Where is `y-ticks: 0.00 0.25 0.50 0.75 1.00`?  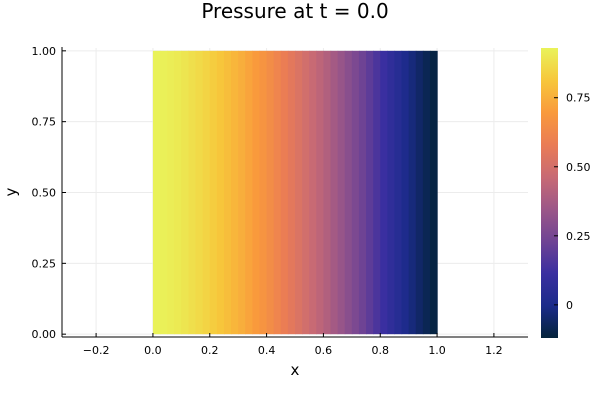
y-ticks: 0.00 0.25 0.50 0.75 1.00 is located at coordinates (49, 193).